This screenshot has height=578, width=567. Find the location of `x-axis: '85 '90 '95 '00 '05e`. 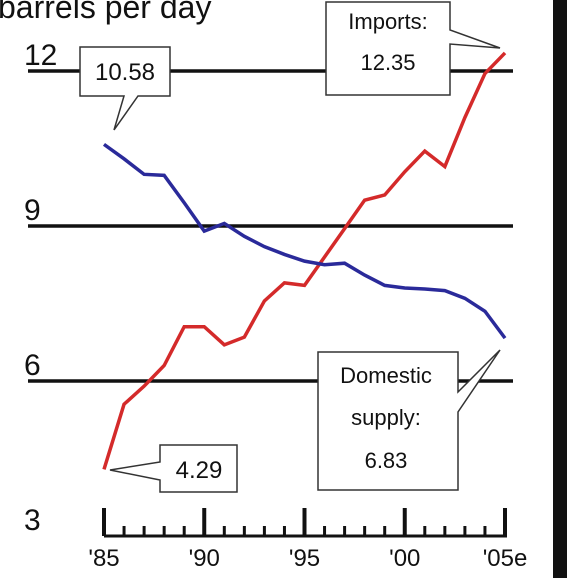

x-axis: '85 '90 '95 '00 '05e is located at coordinates (307, 540).